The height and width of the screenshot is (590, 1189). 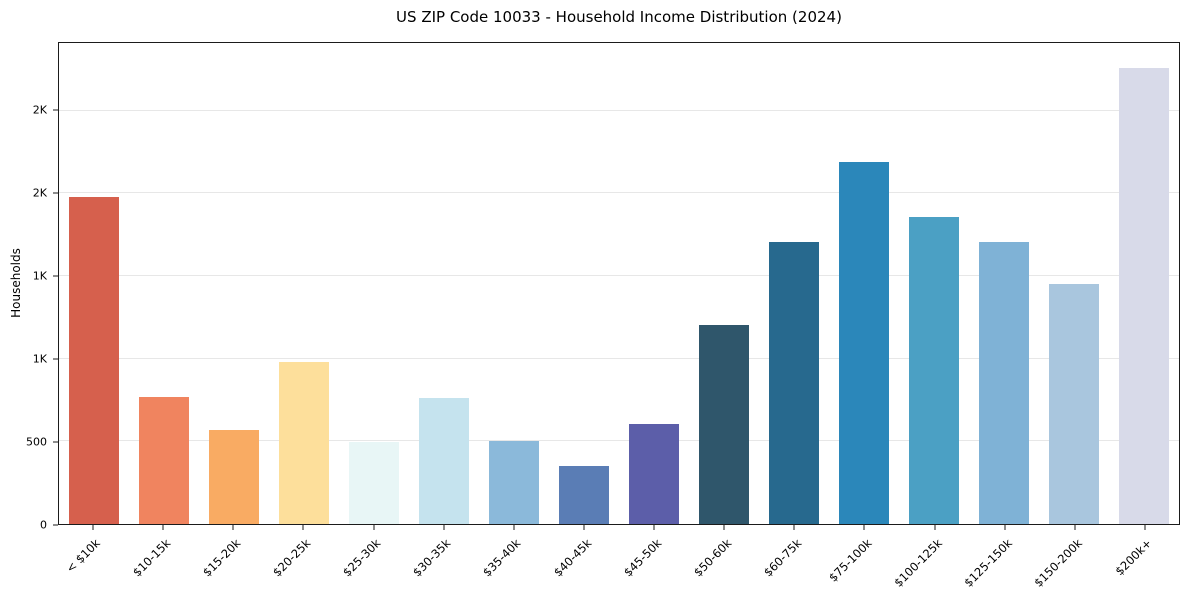 I want to click on x-tick-label: < $10k, so click(x=83, y=556).